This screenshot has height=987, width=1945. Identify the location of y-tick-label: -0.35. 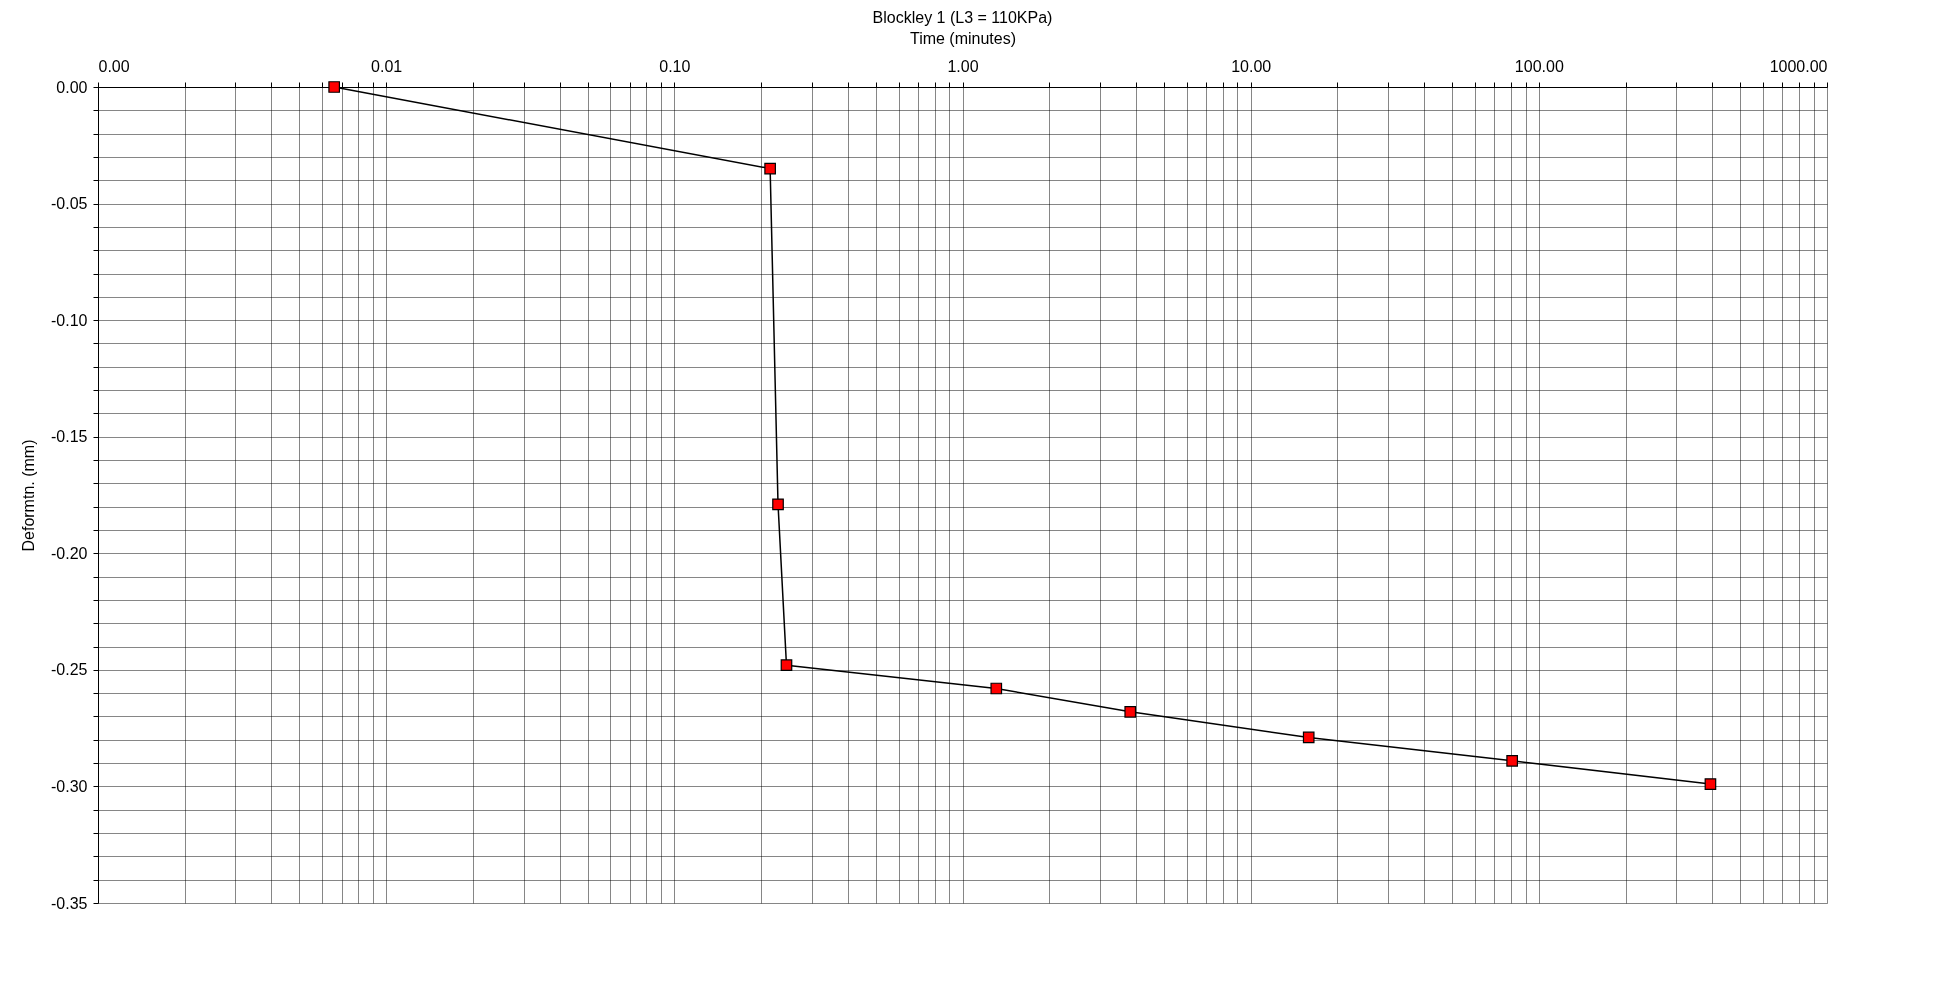
(69, 903).